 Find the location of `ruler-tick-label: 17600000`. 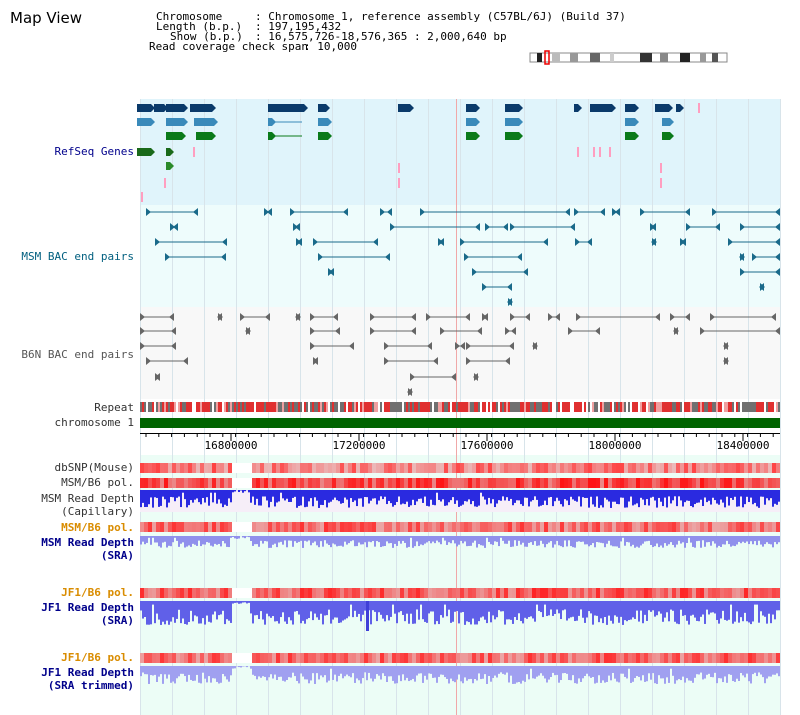

ruler-tick-label: 17600000 is located at coordinates (487, 445).